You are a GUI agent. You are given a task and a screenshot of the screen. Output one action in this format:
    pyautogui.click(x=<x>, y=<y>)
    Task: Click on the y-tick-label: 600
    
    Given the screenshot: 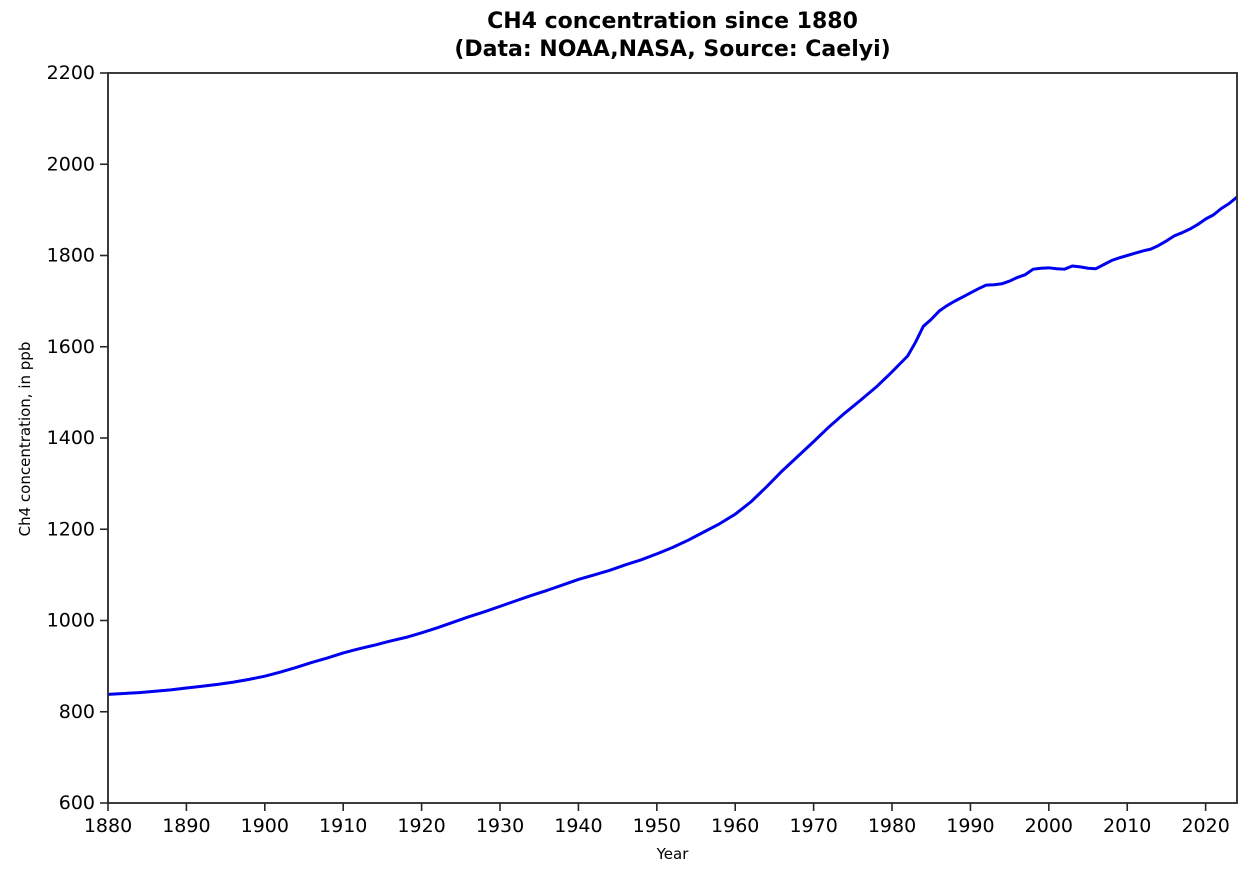 What is the action you would take?
    pyautogui.click(x=77, y=803)
    